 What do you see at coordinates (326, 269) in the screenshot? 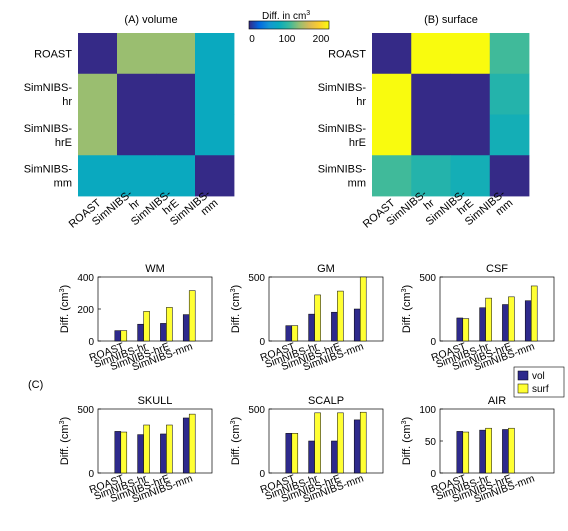
I see `bar-chart-title: GM` at bounding box center [326, 269].